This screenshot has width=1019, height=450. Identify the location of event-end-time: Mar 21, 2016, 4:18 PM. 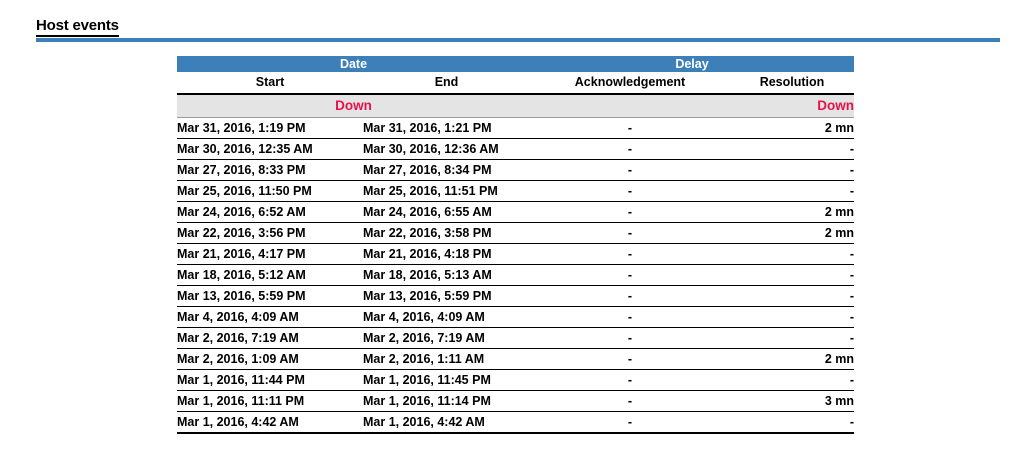
(446, 254).